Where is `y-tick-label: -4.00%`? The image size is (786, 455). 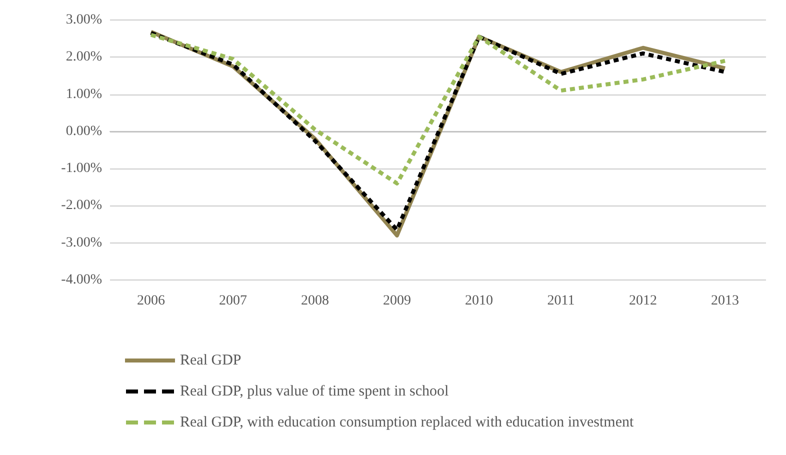
y-tick-label: -4.00% is located at coordinates (81, 280).